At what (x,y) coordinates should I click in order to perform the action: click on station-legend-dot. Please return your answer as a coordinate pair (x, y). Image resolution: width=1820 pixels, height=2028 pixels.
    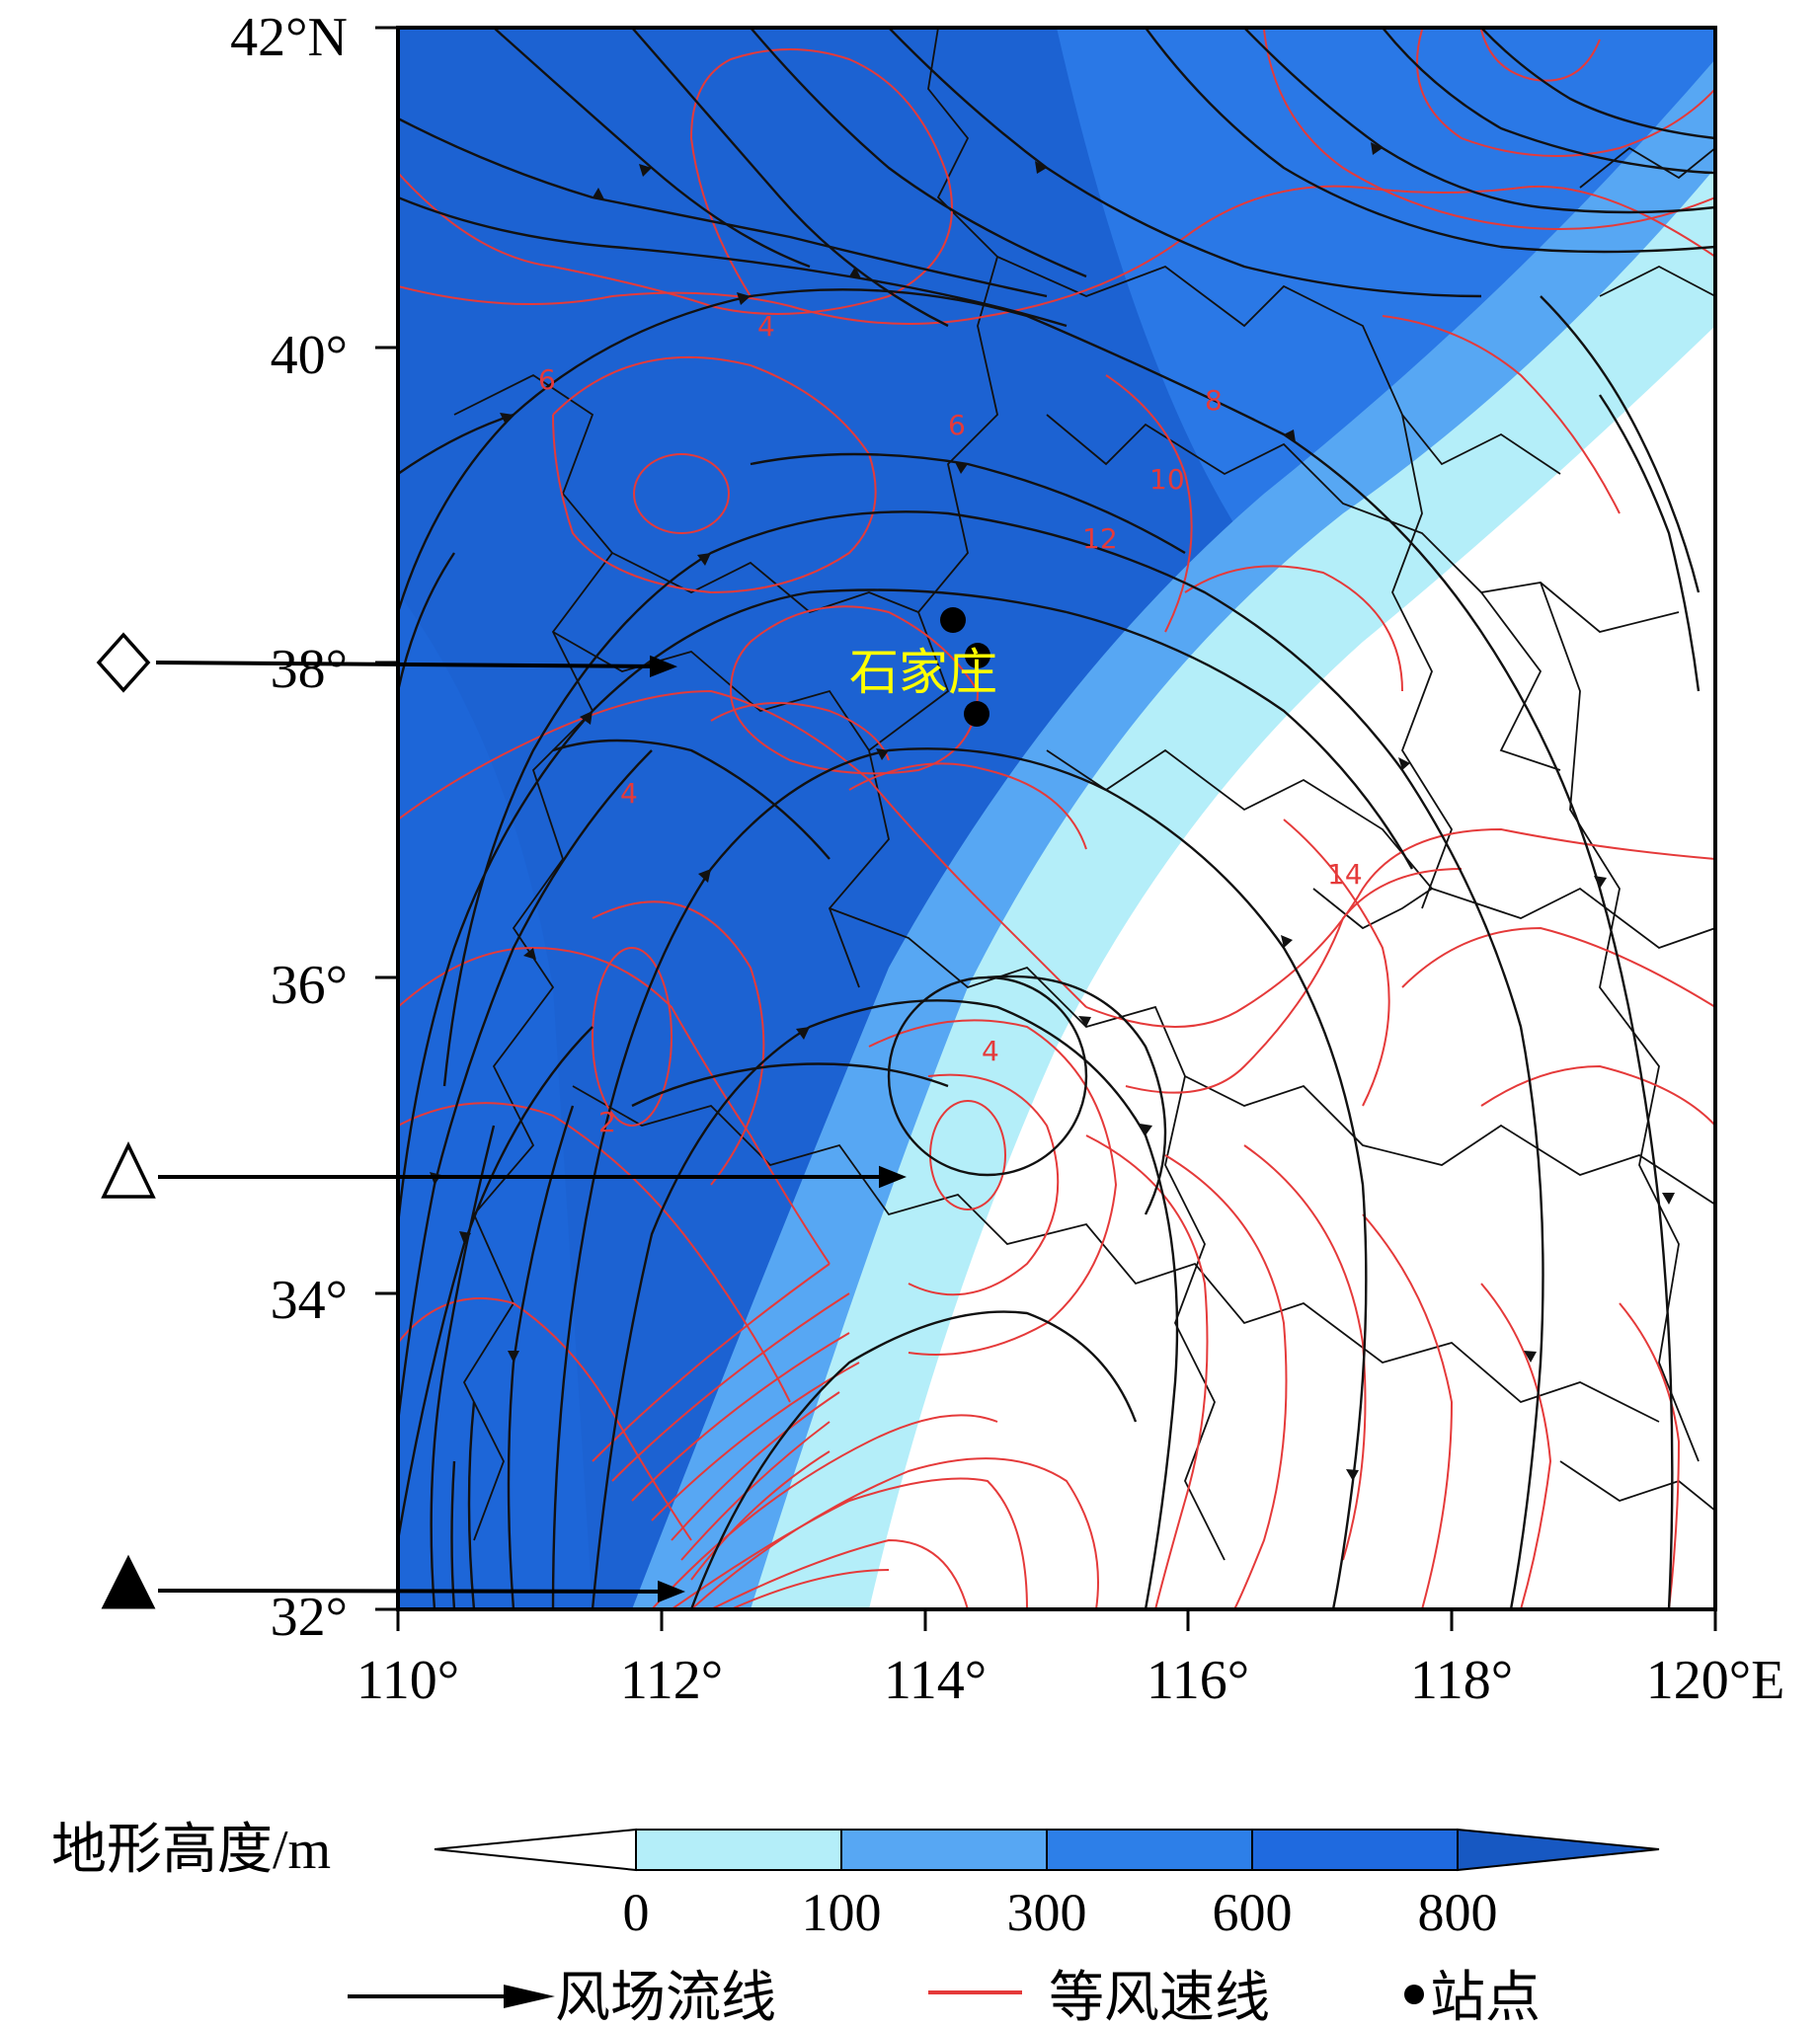
    Looking at the image, I should click on (1414, 1994).